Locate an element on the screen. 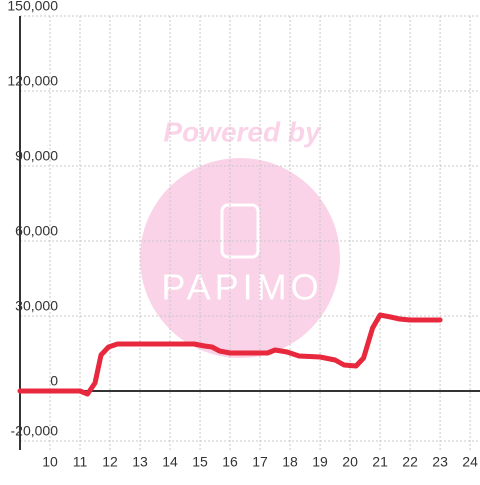 Image resolution: width=480 pixels, height=485 pixels. x-tick-label: 12 is located at coordinates (110, 462).